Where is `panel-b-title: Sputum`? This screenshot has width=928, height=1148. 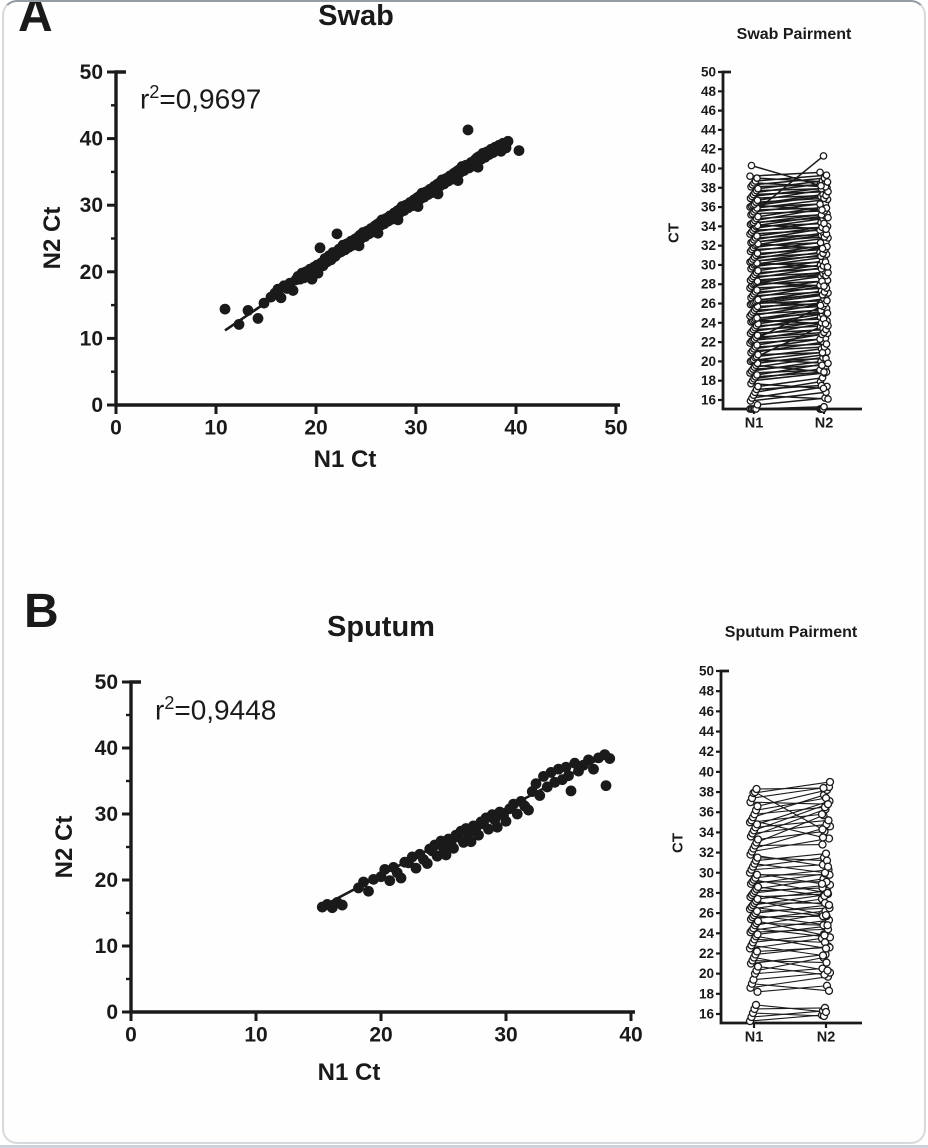
panel-b-title: Sputum is located at coordinates (381, 627).